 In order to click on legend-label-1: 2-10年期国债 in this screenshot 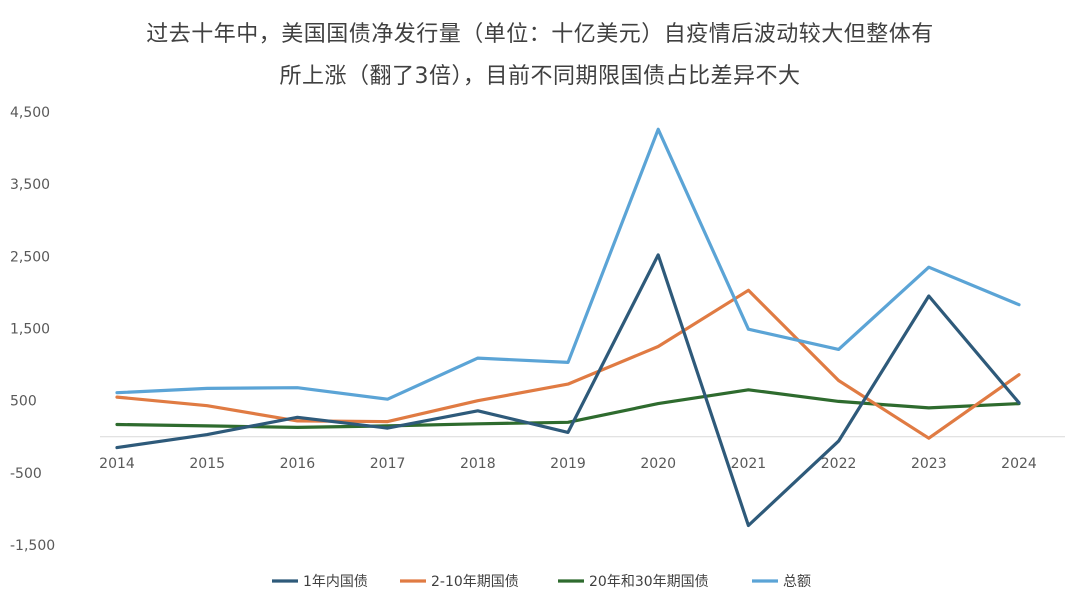, I will do `click(475, 582)`.